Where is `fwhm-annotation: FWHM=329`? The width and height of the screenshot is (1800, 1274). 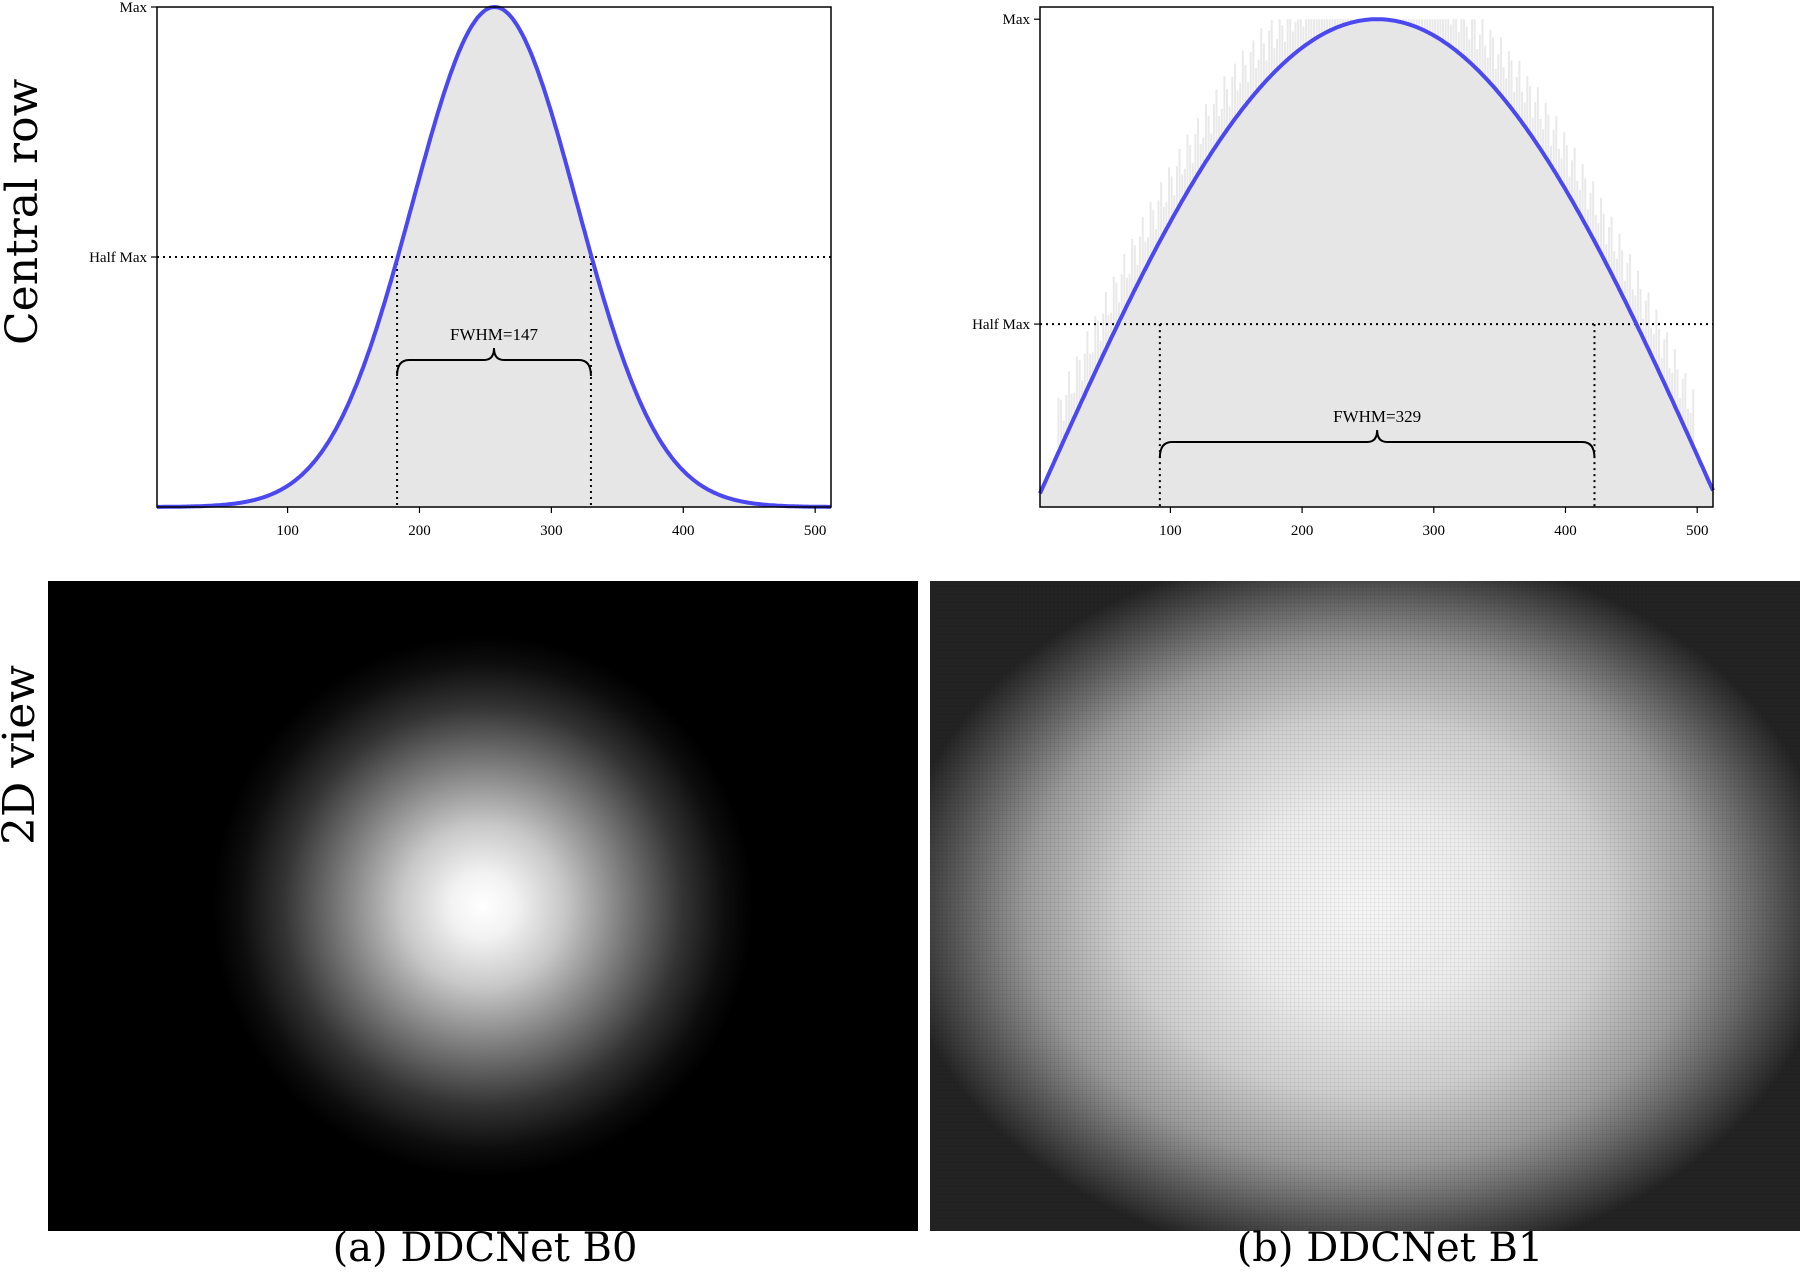
fwhm-annotation: FWHM=329 is located at coordinates (1377, 416).